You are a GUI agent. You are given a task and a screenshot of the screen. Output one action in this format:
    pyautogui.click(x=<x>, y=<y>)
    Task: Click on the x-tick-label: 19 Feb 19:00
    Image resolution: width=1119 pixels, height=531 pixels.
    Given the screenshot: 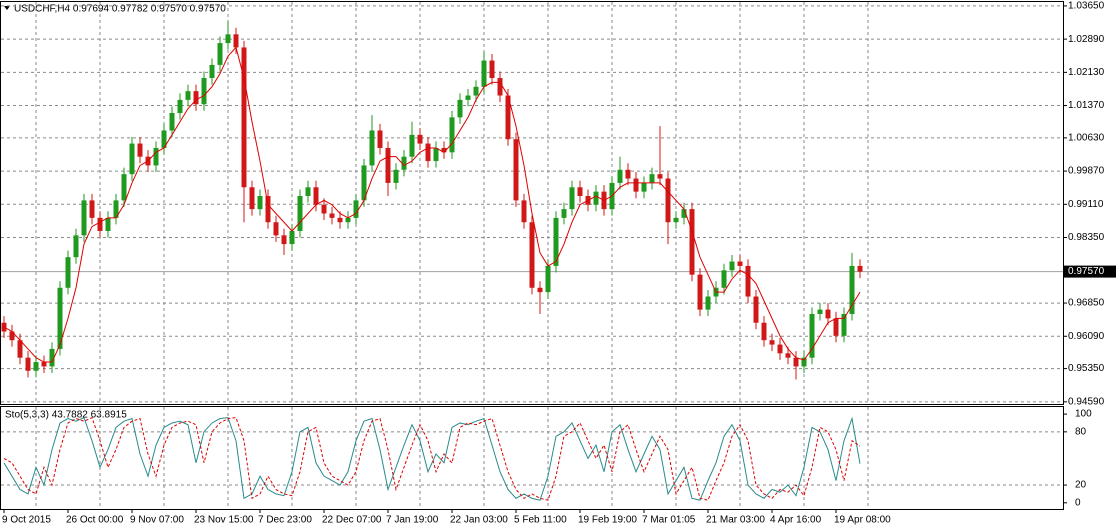 What is the action you would take?
    pyautogui.click(x=607, y=520)
    